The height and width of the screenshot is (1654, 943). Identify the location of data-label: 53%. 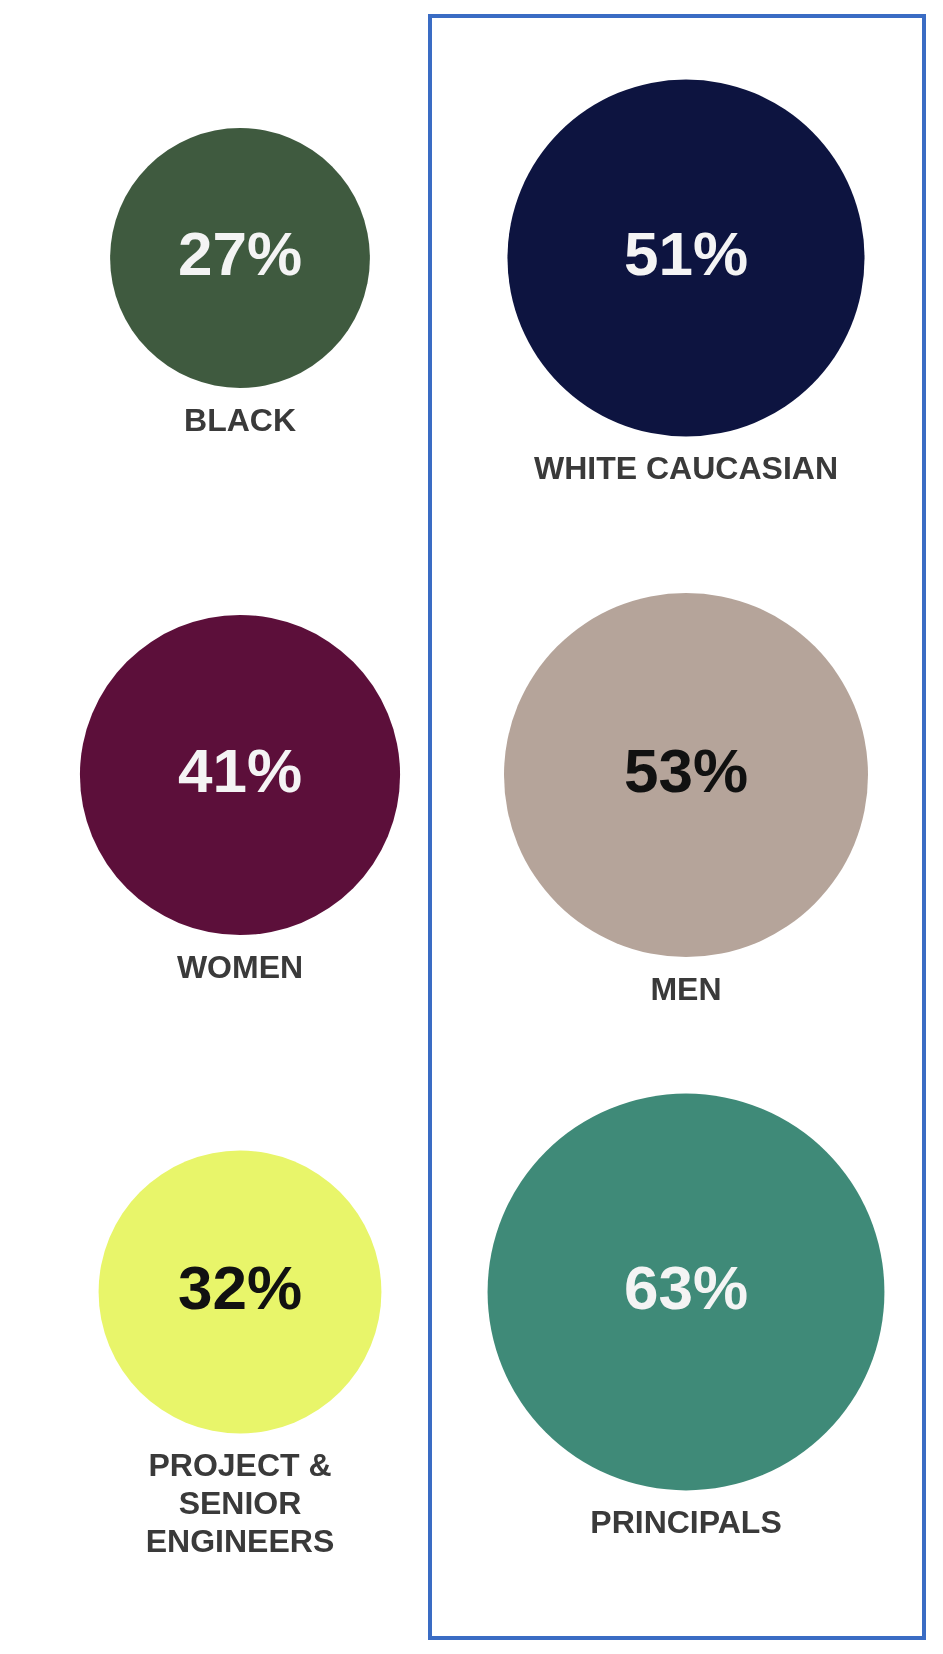
(686, 771).